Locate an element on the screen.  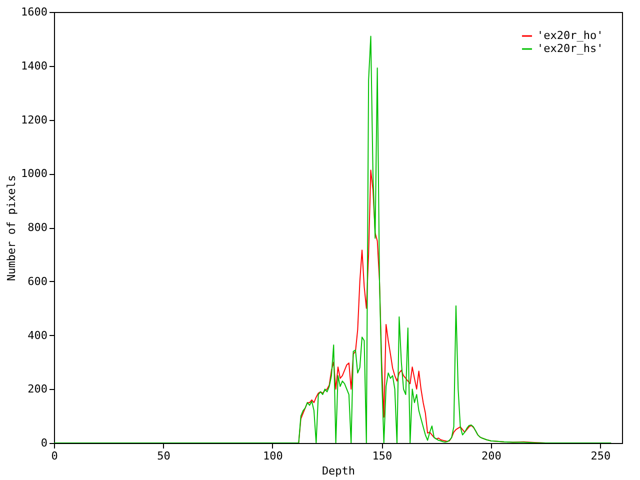
y-tick-label: 800 is located at coordinates (38, 227).